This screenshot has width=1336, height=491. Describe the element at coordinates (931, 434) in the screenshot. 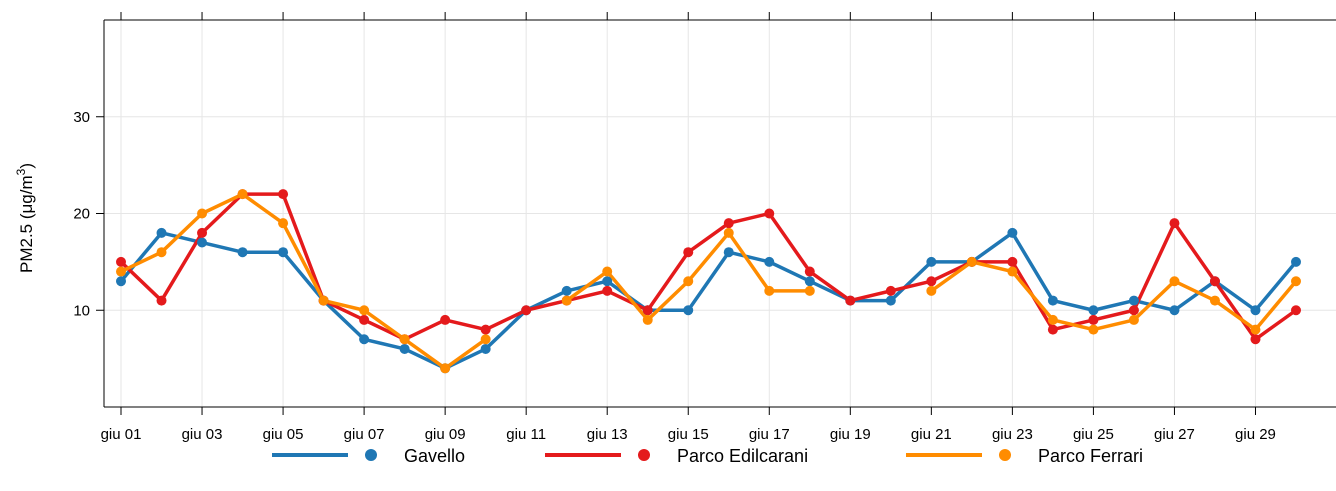

I see `x-tick-label: giu 21` at that location.